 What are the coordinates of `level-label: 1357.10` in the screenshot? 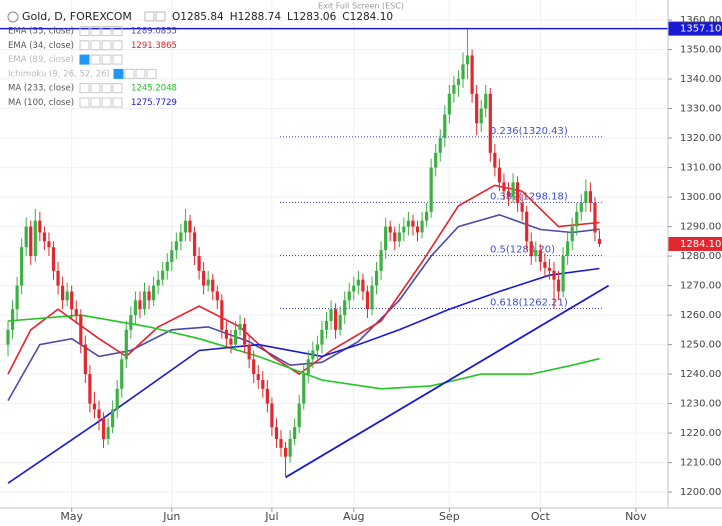 It's located at (700, 29).